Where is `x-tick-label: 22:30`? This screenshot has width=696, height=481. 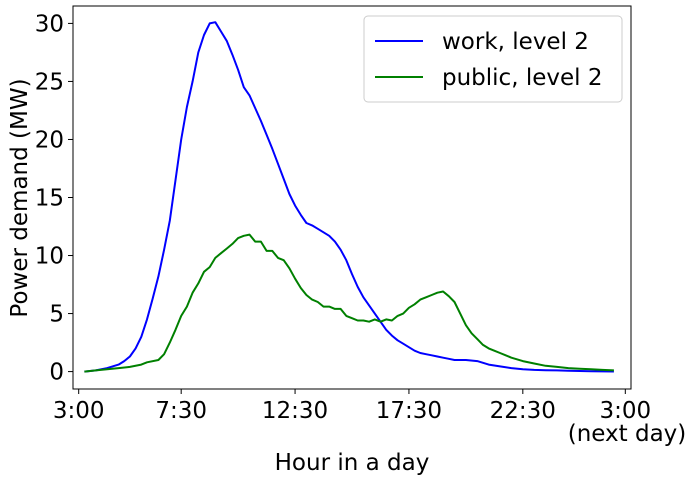
x-tick-label: 22:30 is located at coordinates (523, 411).